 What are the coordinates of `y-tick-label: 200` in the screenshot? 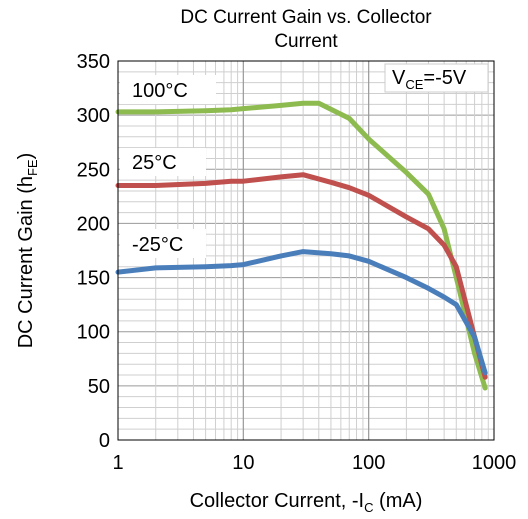 It's located at (93, 224).